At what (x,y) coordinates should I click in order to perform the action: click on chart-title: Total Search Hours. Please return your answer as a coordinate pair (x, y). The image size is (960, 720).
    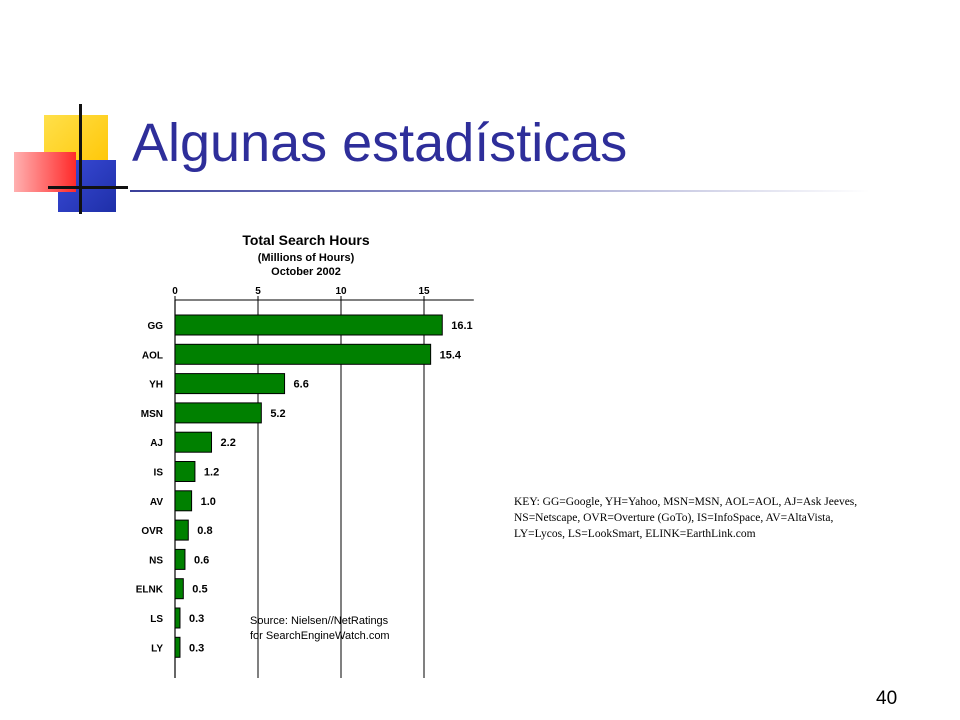
    Looking at the image, I should click on (306, 240).